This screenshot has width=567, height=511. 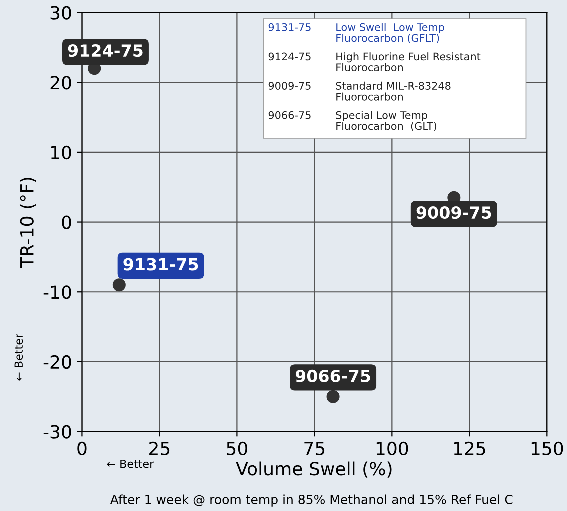 What do you see at coordinates (61, 83) in the screenshot?
I see `y-tick-label: 20` at bounding box center [61, 83].